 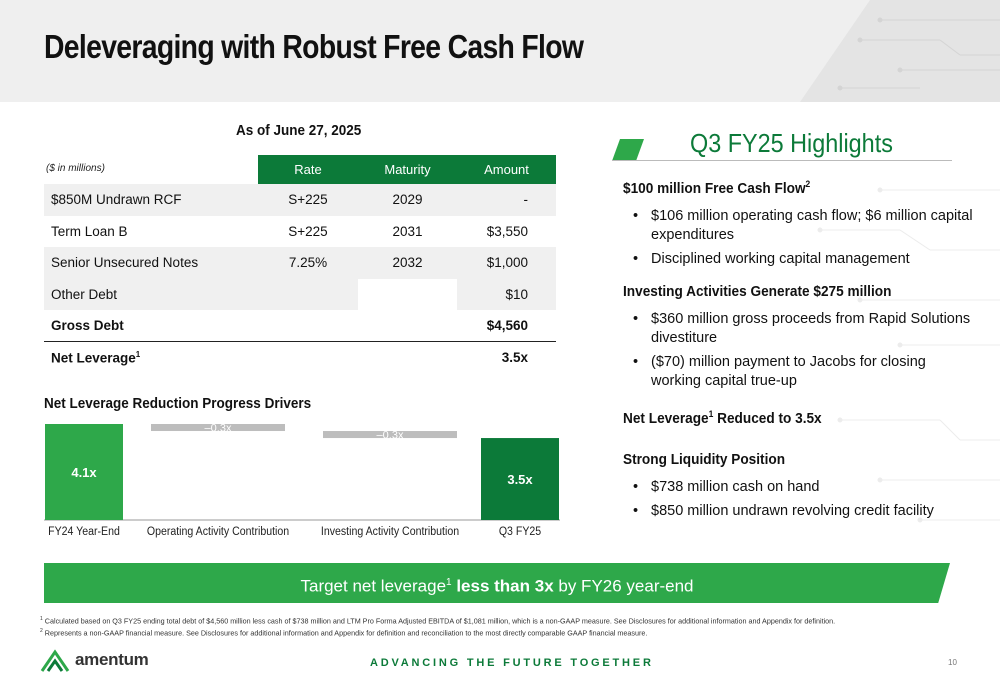 I want to click on gross-debt-label: Gross Debt, so click(x=151, y=326).